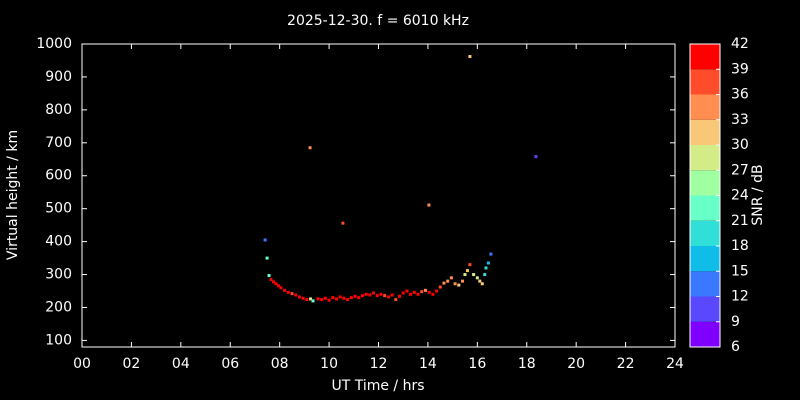 The image size is (800, 400). I want to click on y-tick-label: 800, so click(58, 110).